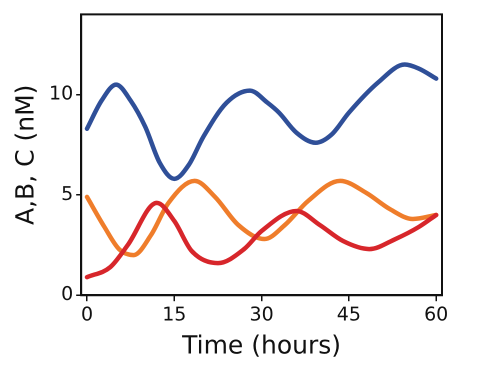 This screenshot has height=378, width=482. I want to click on x-tick-label: 60, so click(436, 315).